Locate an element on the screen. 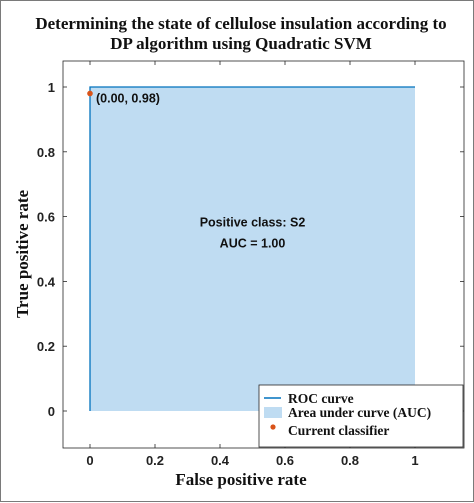 The width and height of the screenshot is (474, 503). y-tick-label: 0.2 is located at coordinates (46, 346).